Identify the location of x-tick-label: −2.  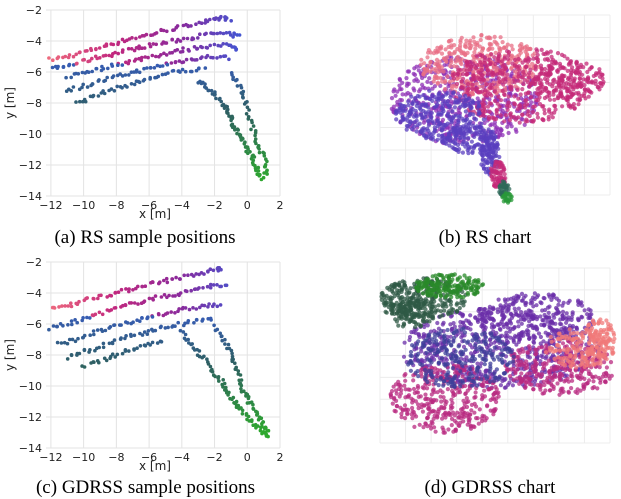
(214, 205).